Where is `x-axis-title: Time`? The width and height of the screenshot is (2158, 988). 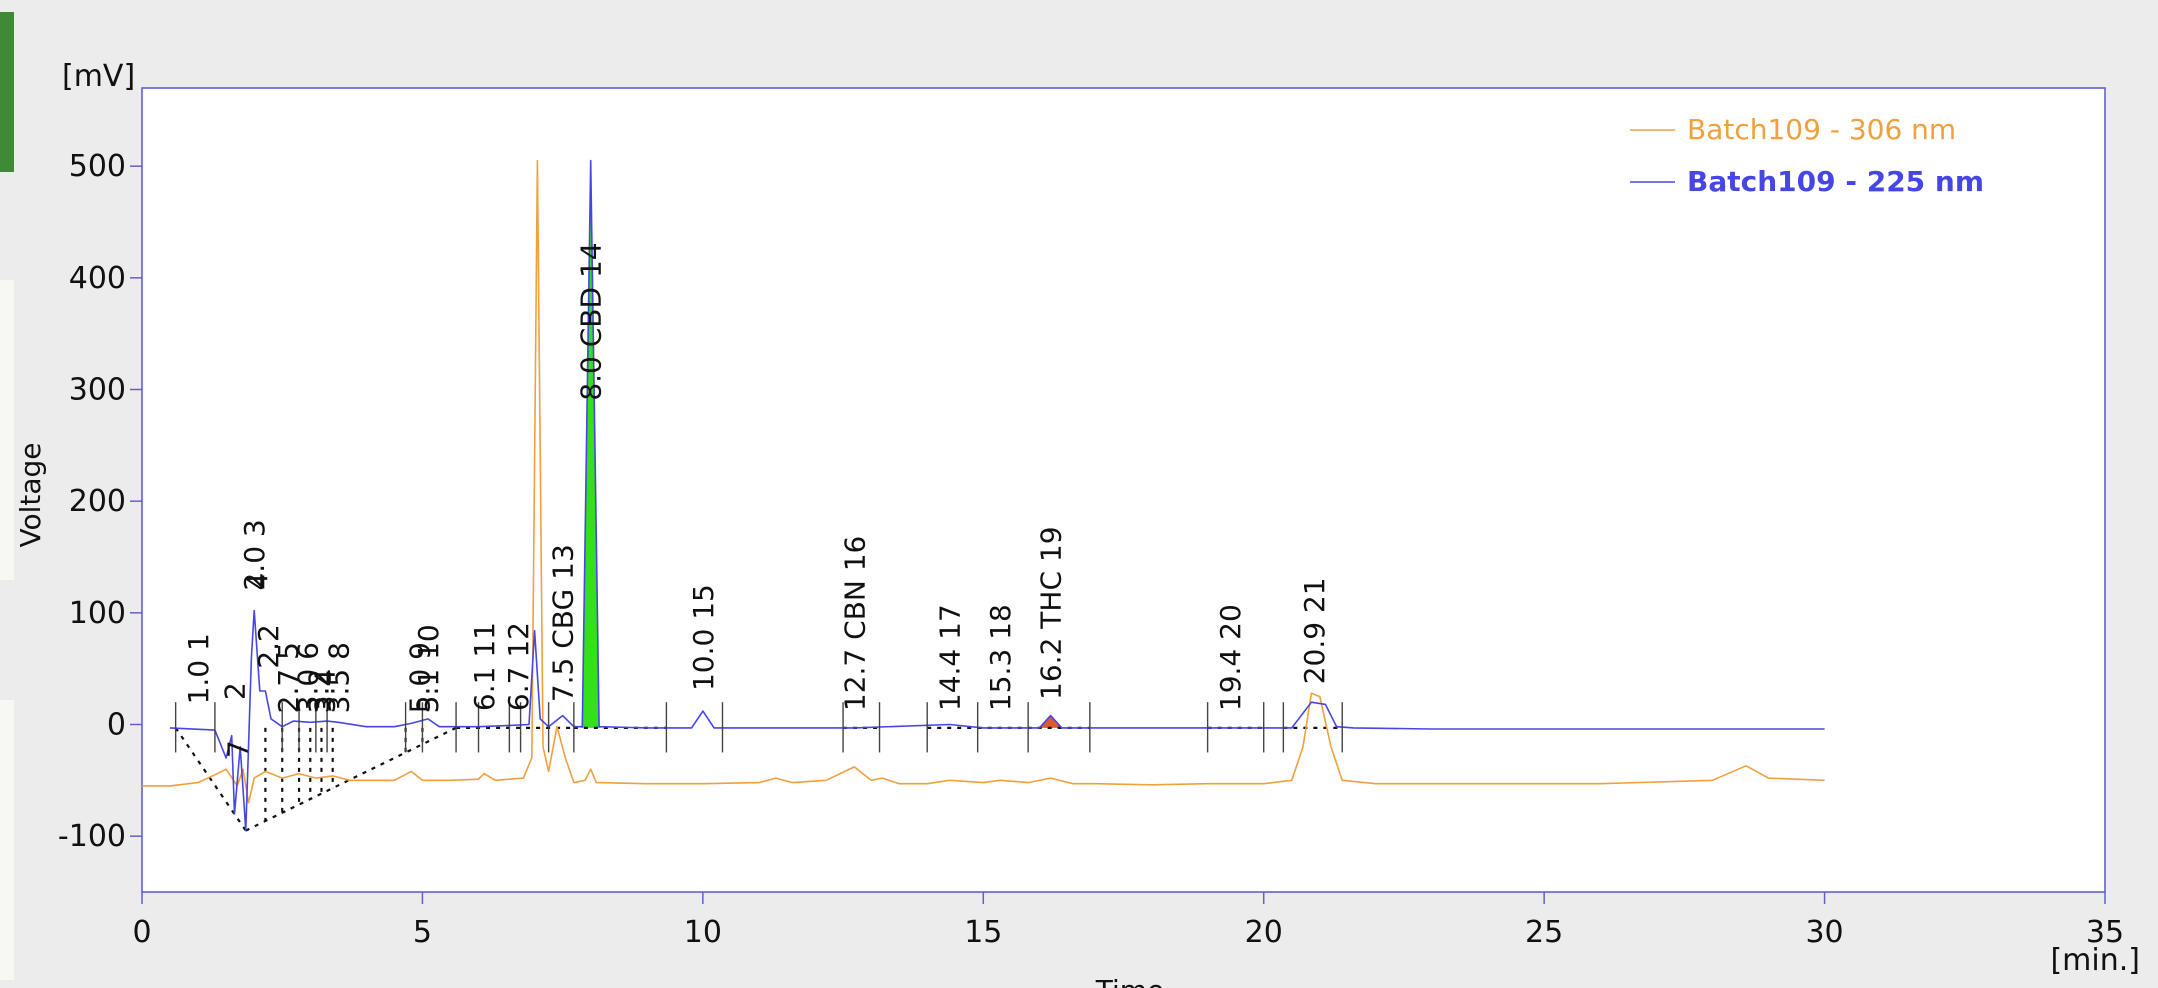 x-axis-title: Time is located at coordinates (1130, 981).